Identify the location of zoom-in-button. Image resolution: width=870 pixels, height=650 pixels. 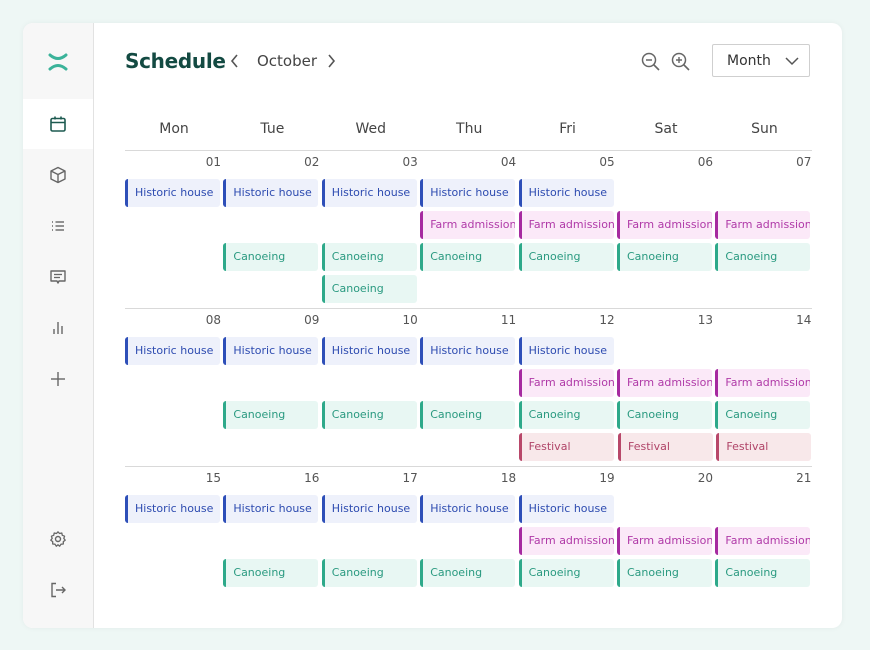
(681, 62).